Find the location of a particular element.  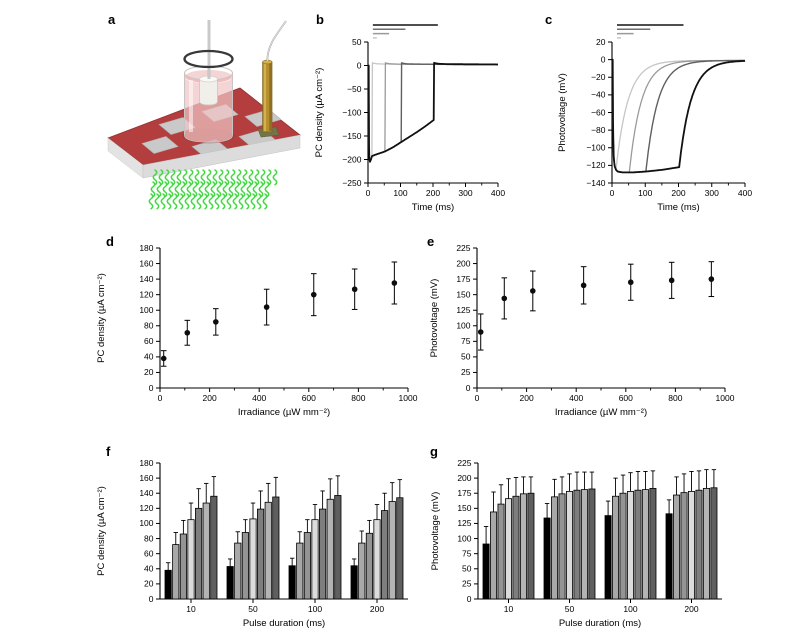

x-axis-label: Irradiance (µW mm⁻²) is located at coordinates (601, 412).